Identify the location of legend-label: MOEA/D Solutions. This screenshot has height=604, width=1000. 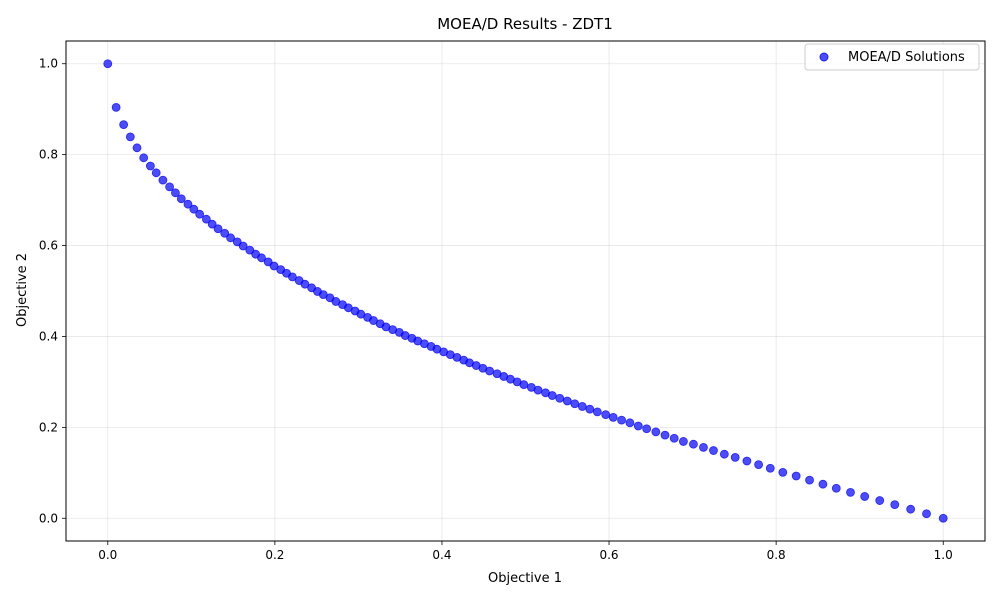
(906, 57).